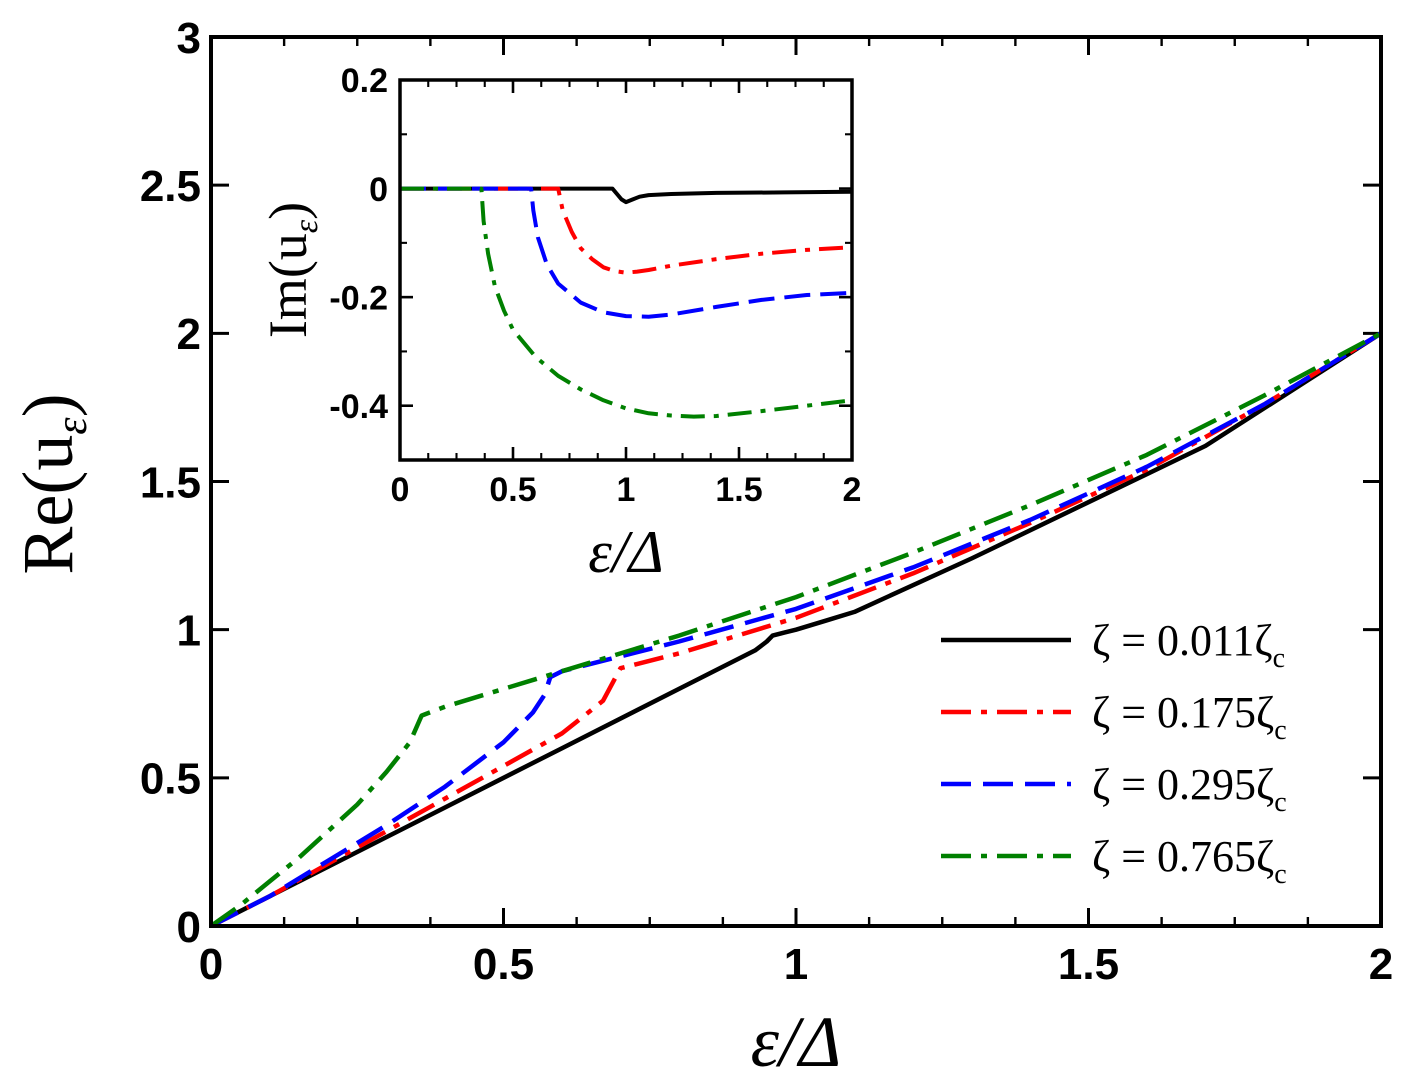  I want to click on inset-y-tick-label: -0.4, so click(358, 407).